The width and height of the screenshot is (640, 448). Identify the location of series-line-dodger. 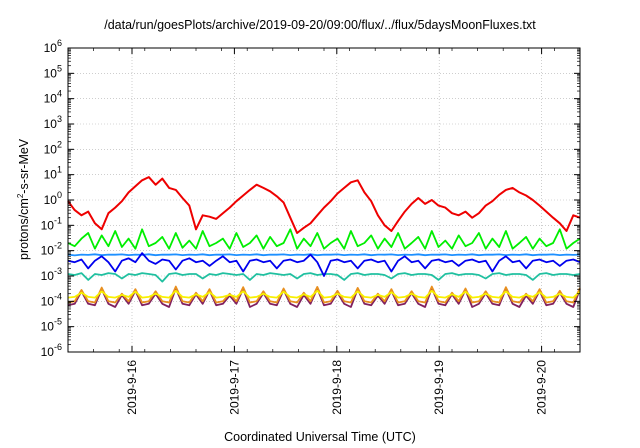
(324, 255).